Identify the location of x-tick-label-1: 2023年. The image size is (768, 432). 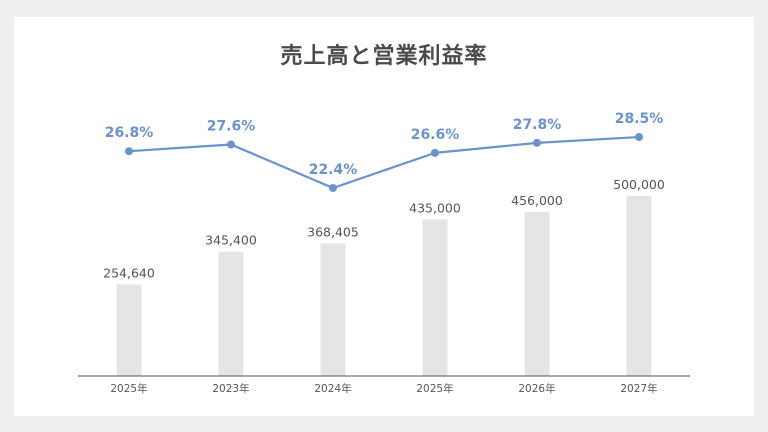
(230, 388).